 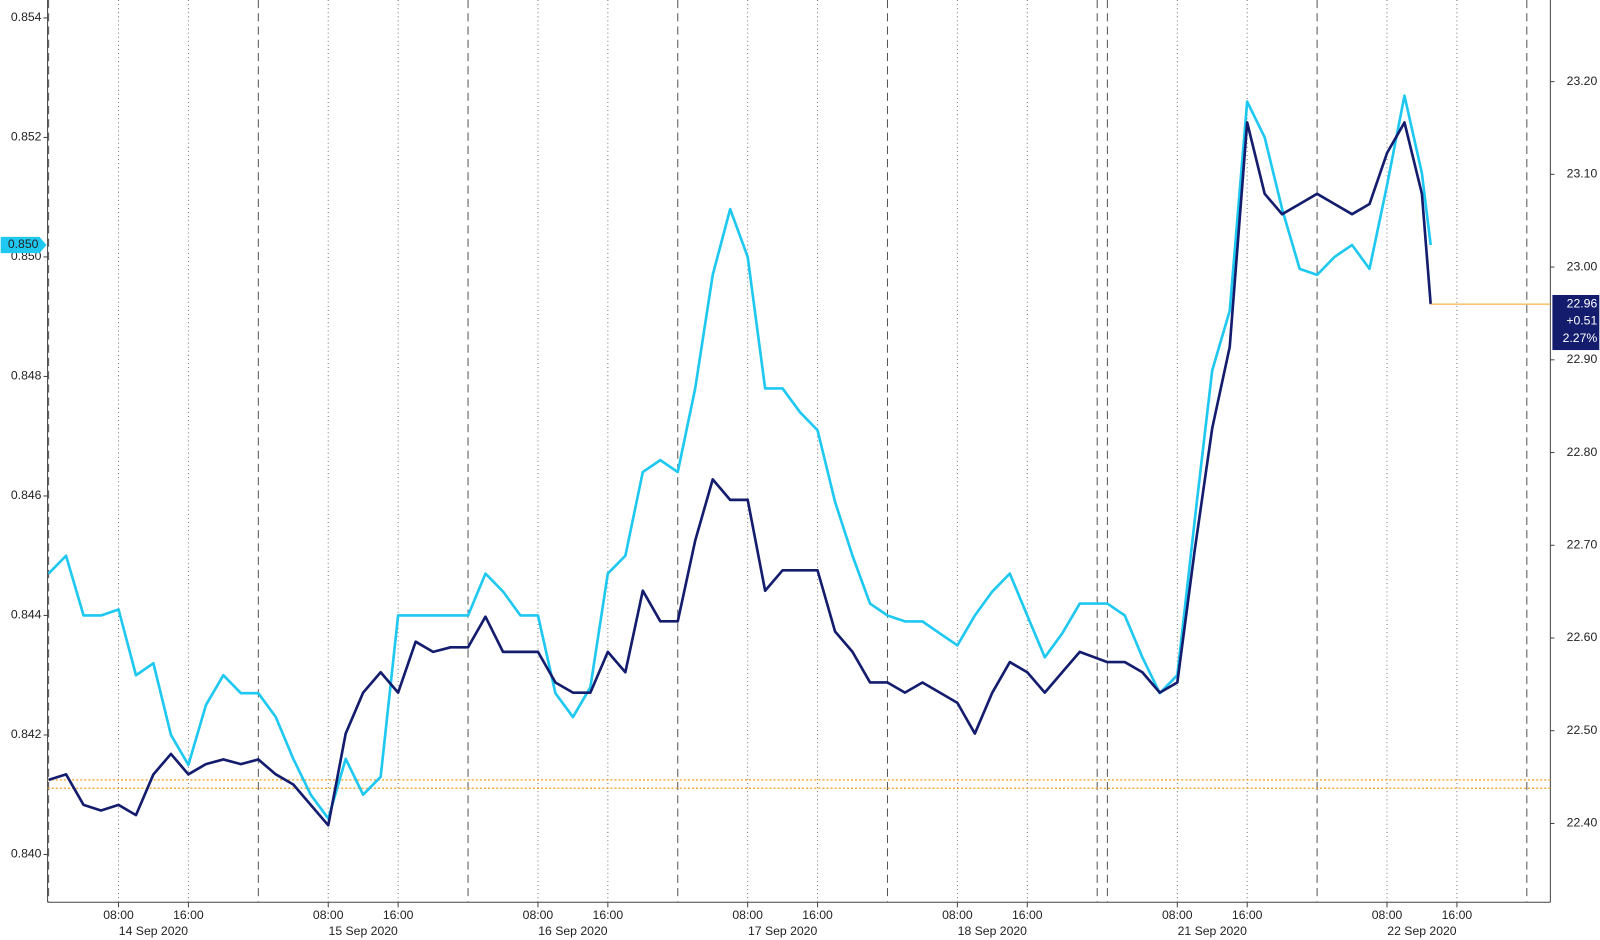 What do you see at coordinates (573, 931) in the screenshot?
I see `date-label: 16 Sep 2020` at bounding box center [573, 931].